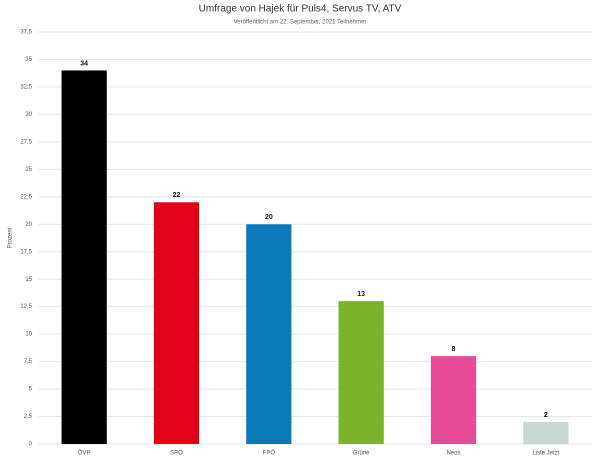 The image size is (600, 456). What do you see at coordinates (269, 453) in the screenshot?
I see `x-tick-label: FPÖ` at bounding box center [269, 453].